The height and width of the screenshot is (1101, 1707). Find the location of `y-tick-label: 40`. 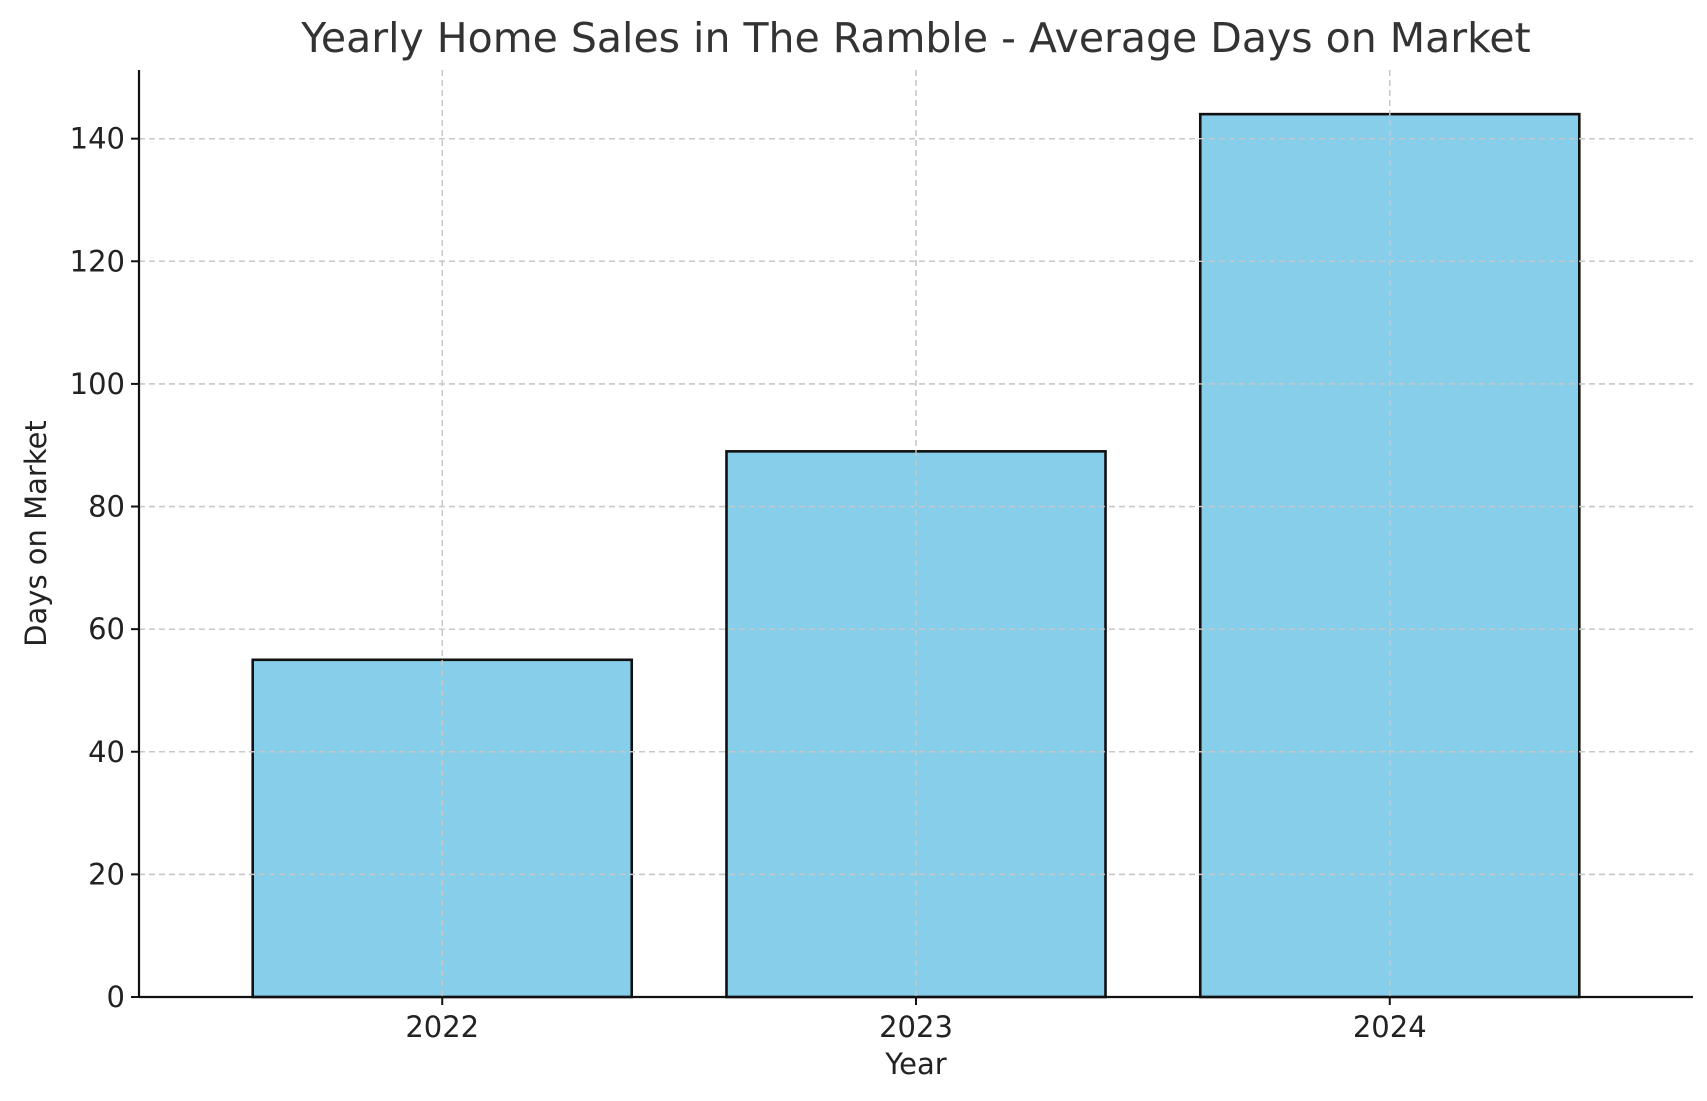

y-tick-label: 40 is located at coordinates (106, 752).